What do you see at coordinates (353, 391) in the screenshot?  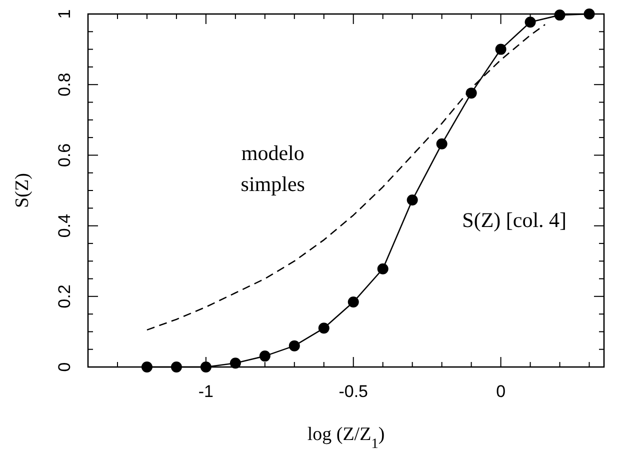 I see `x-tick-label: -0.5` at bounding box center [353, 391].